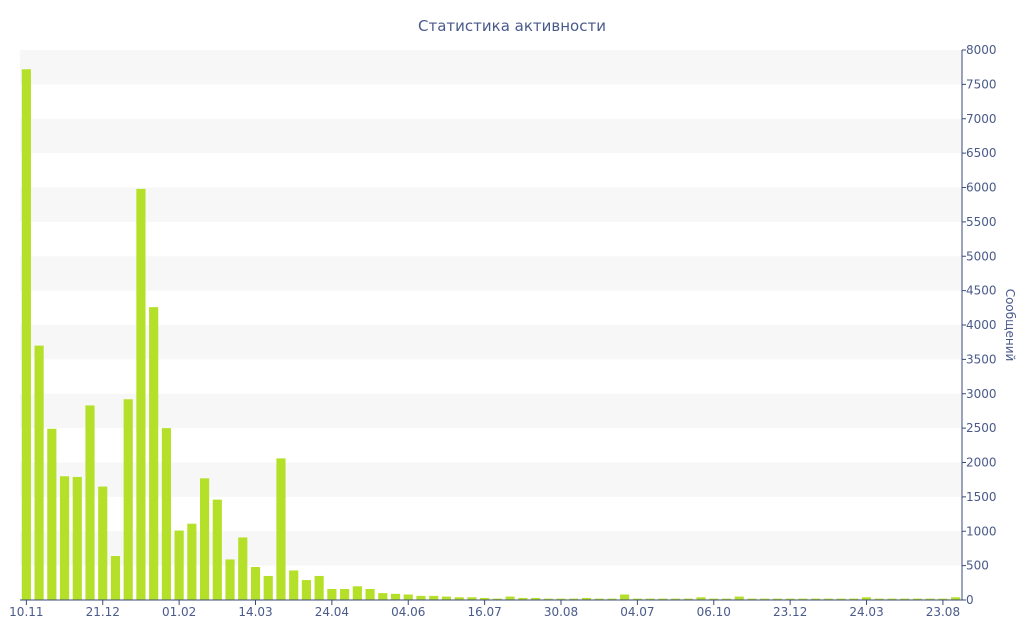 The height and width of the screenshot is (640, 1024). I want to click on x-tick-label: 14.03, so click(255, 612).